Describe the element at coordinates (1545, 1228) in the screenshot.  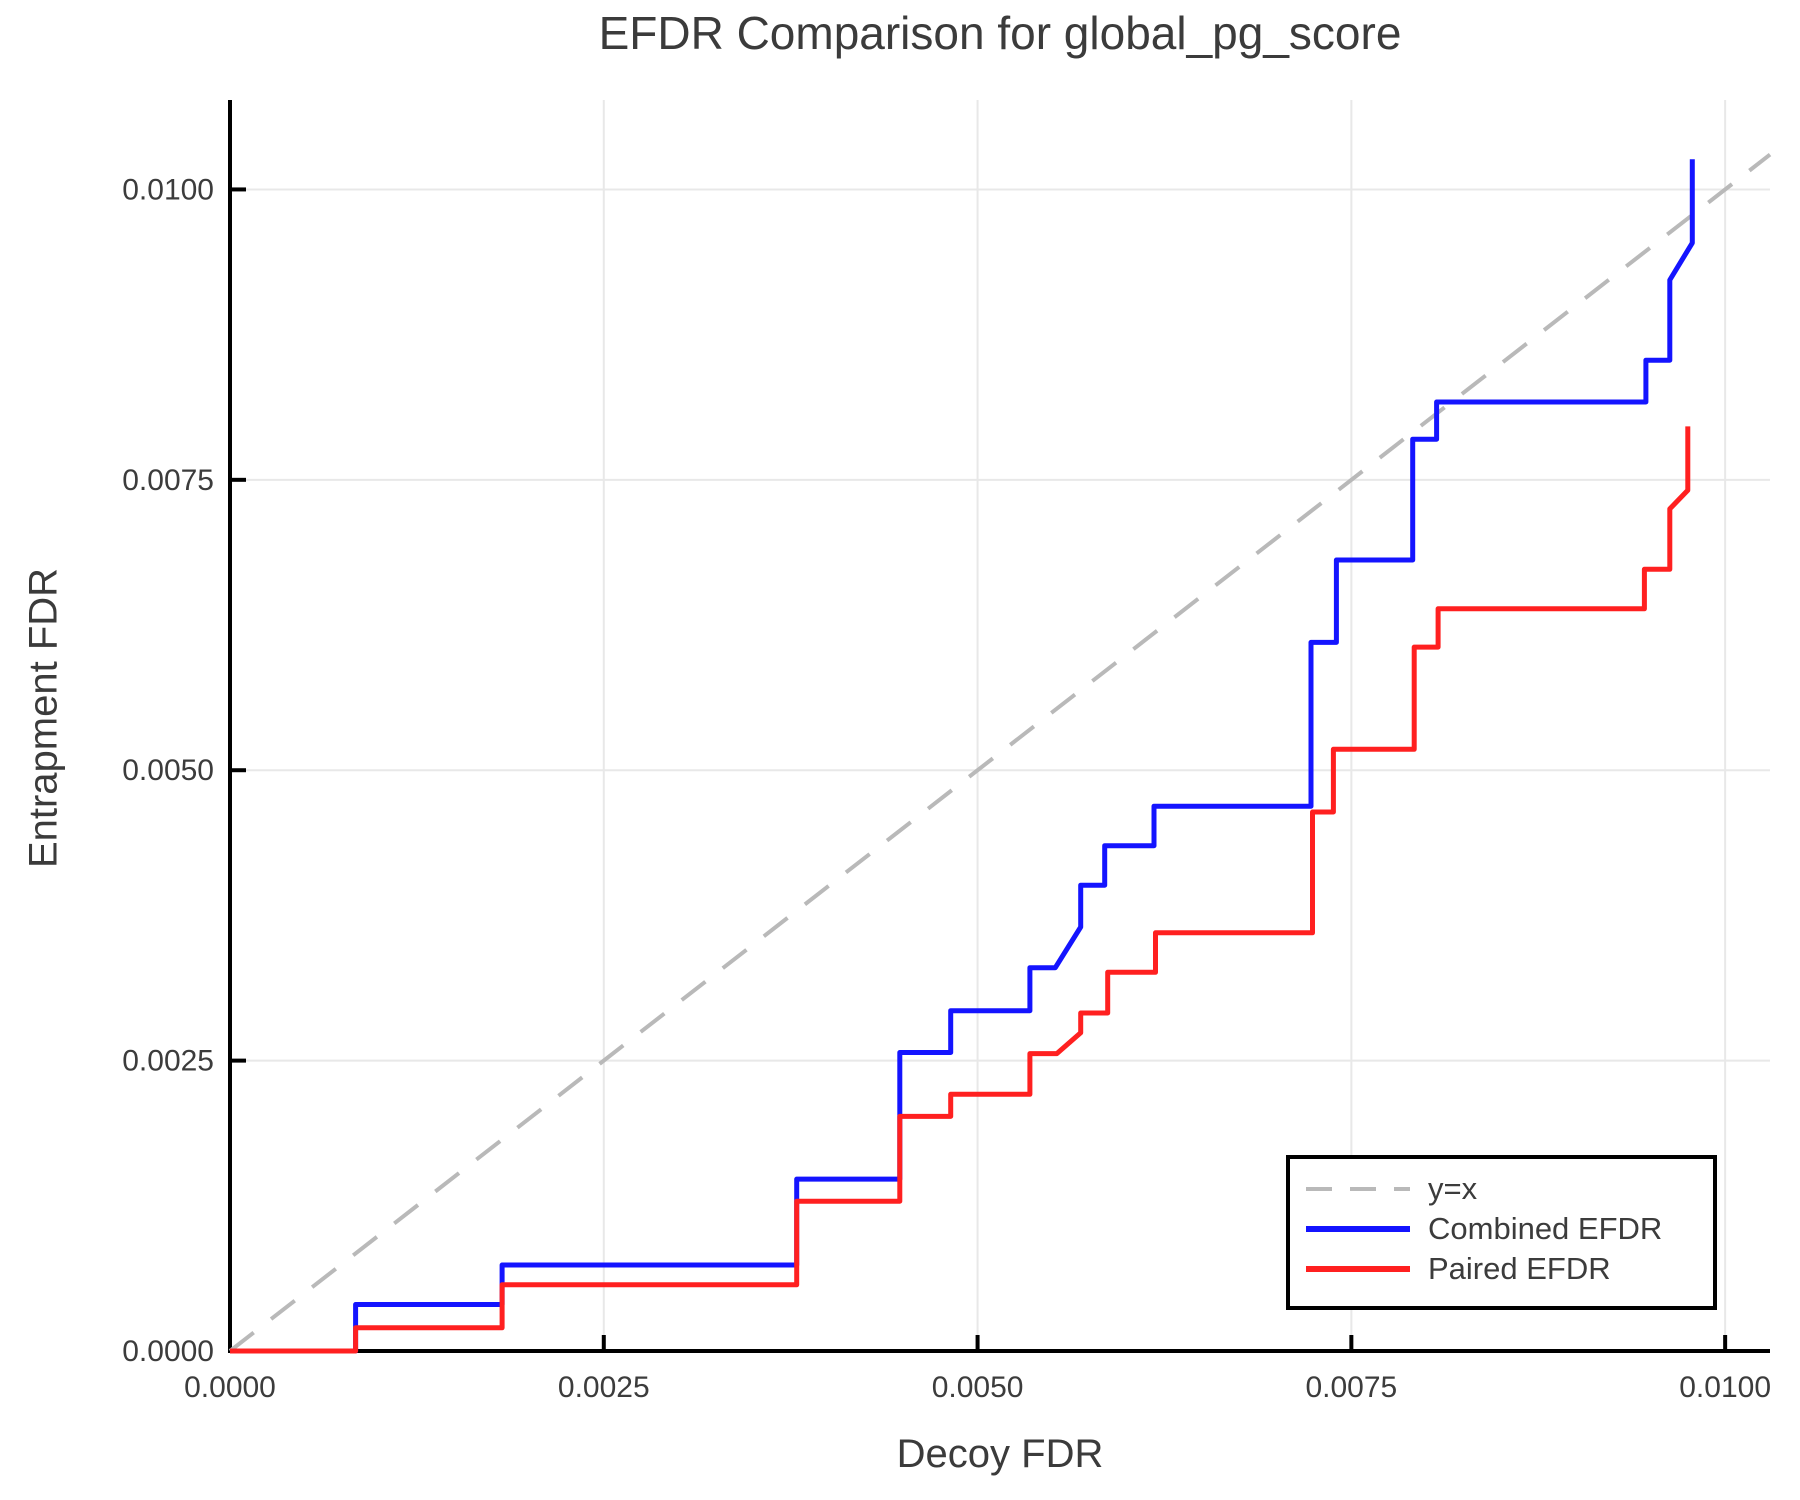
I see `legend-label-combined-efdr: Combined EFDR` at that location.